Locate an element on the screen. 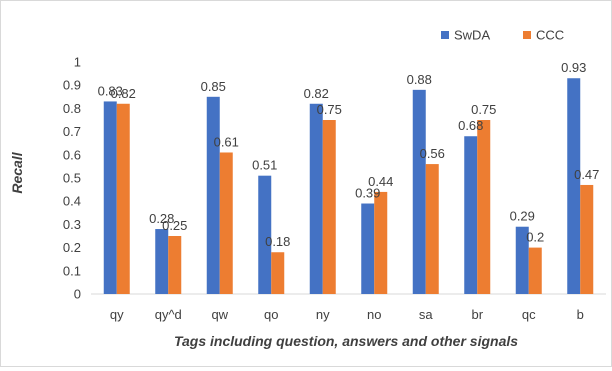 Image resolution: width=612 pixels, height=371 pixels. data-label: 0.56 is located at coordinates (432, 153).